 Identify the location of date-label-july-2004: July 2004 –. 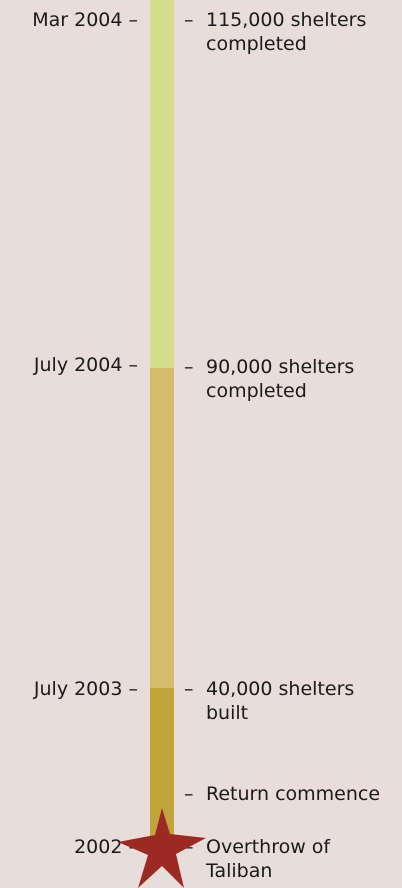
(85, 365).